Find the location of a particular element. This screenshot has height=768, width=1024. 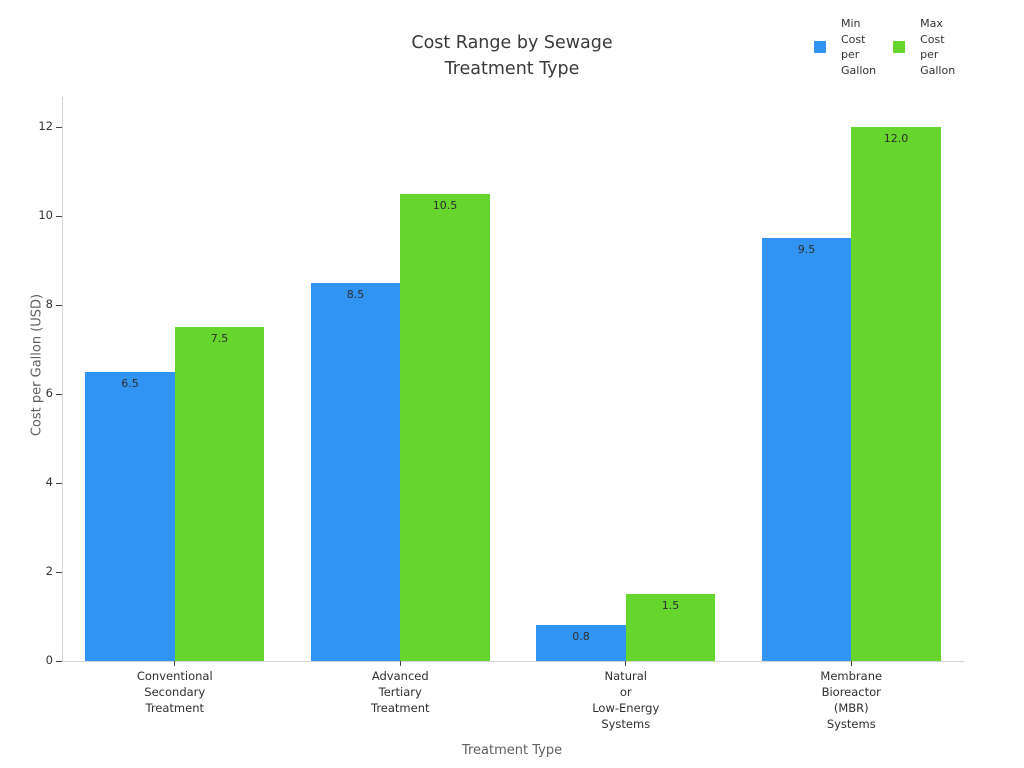

y-axis-line is located at coordinates (62, 379).